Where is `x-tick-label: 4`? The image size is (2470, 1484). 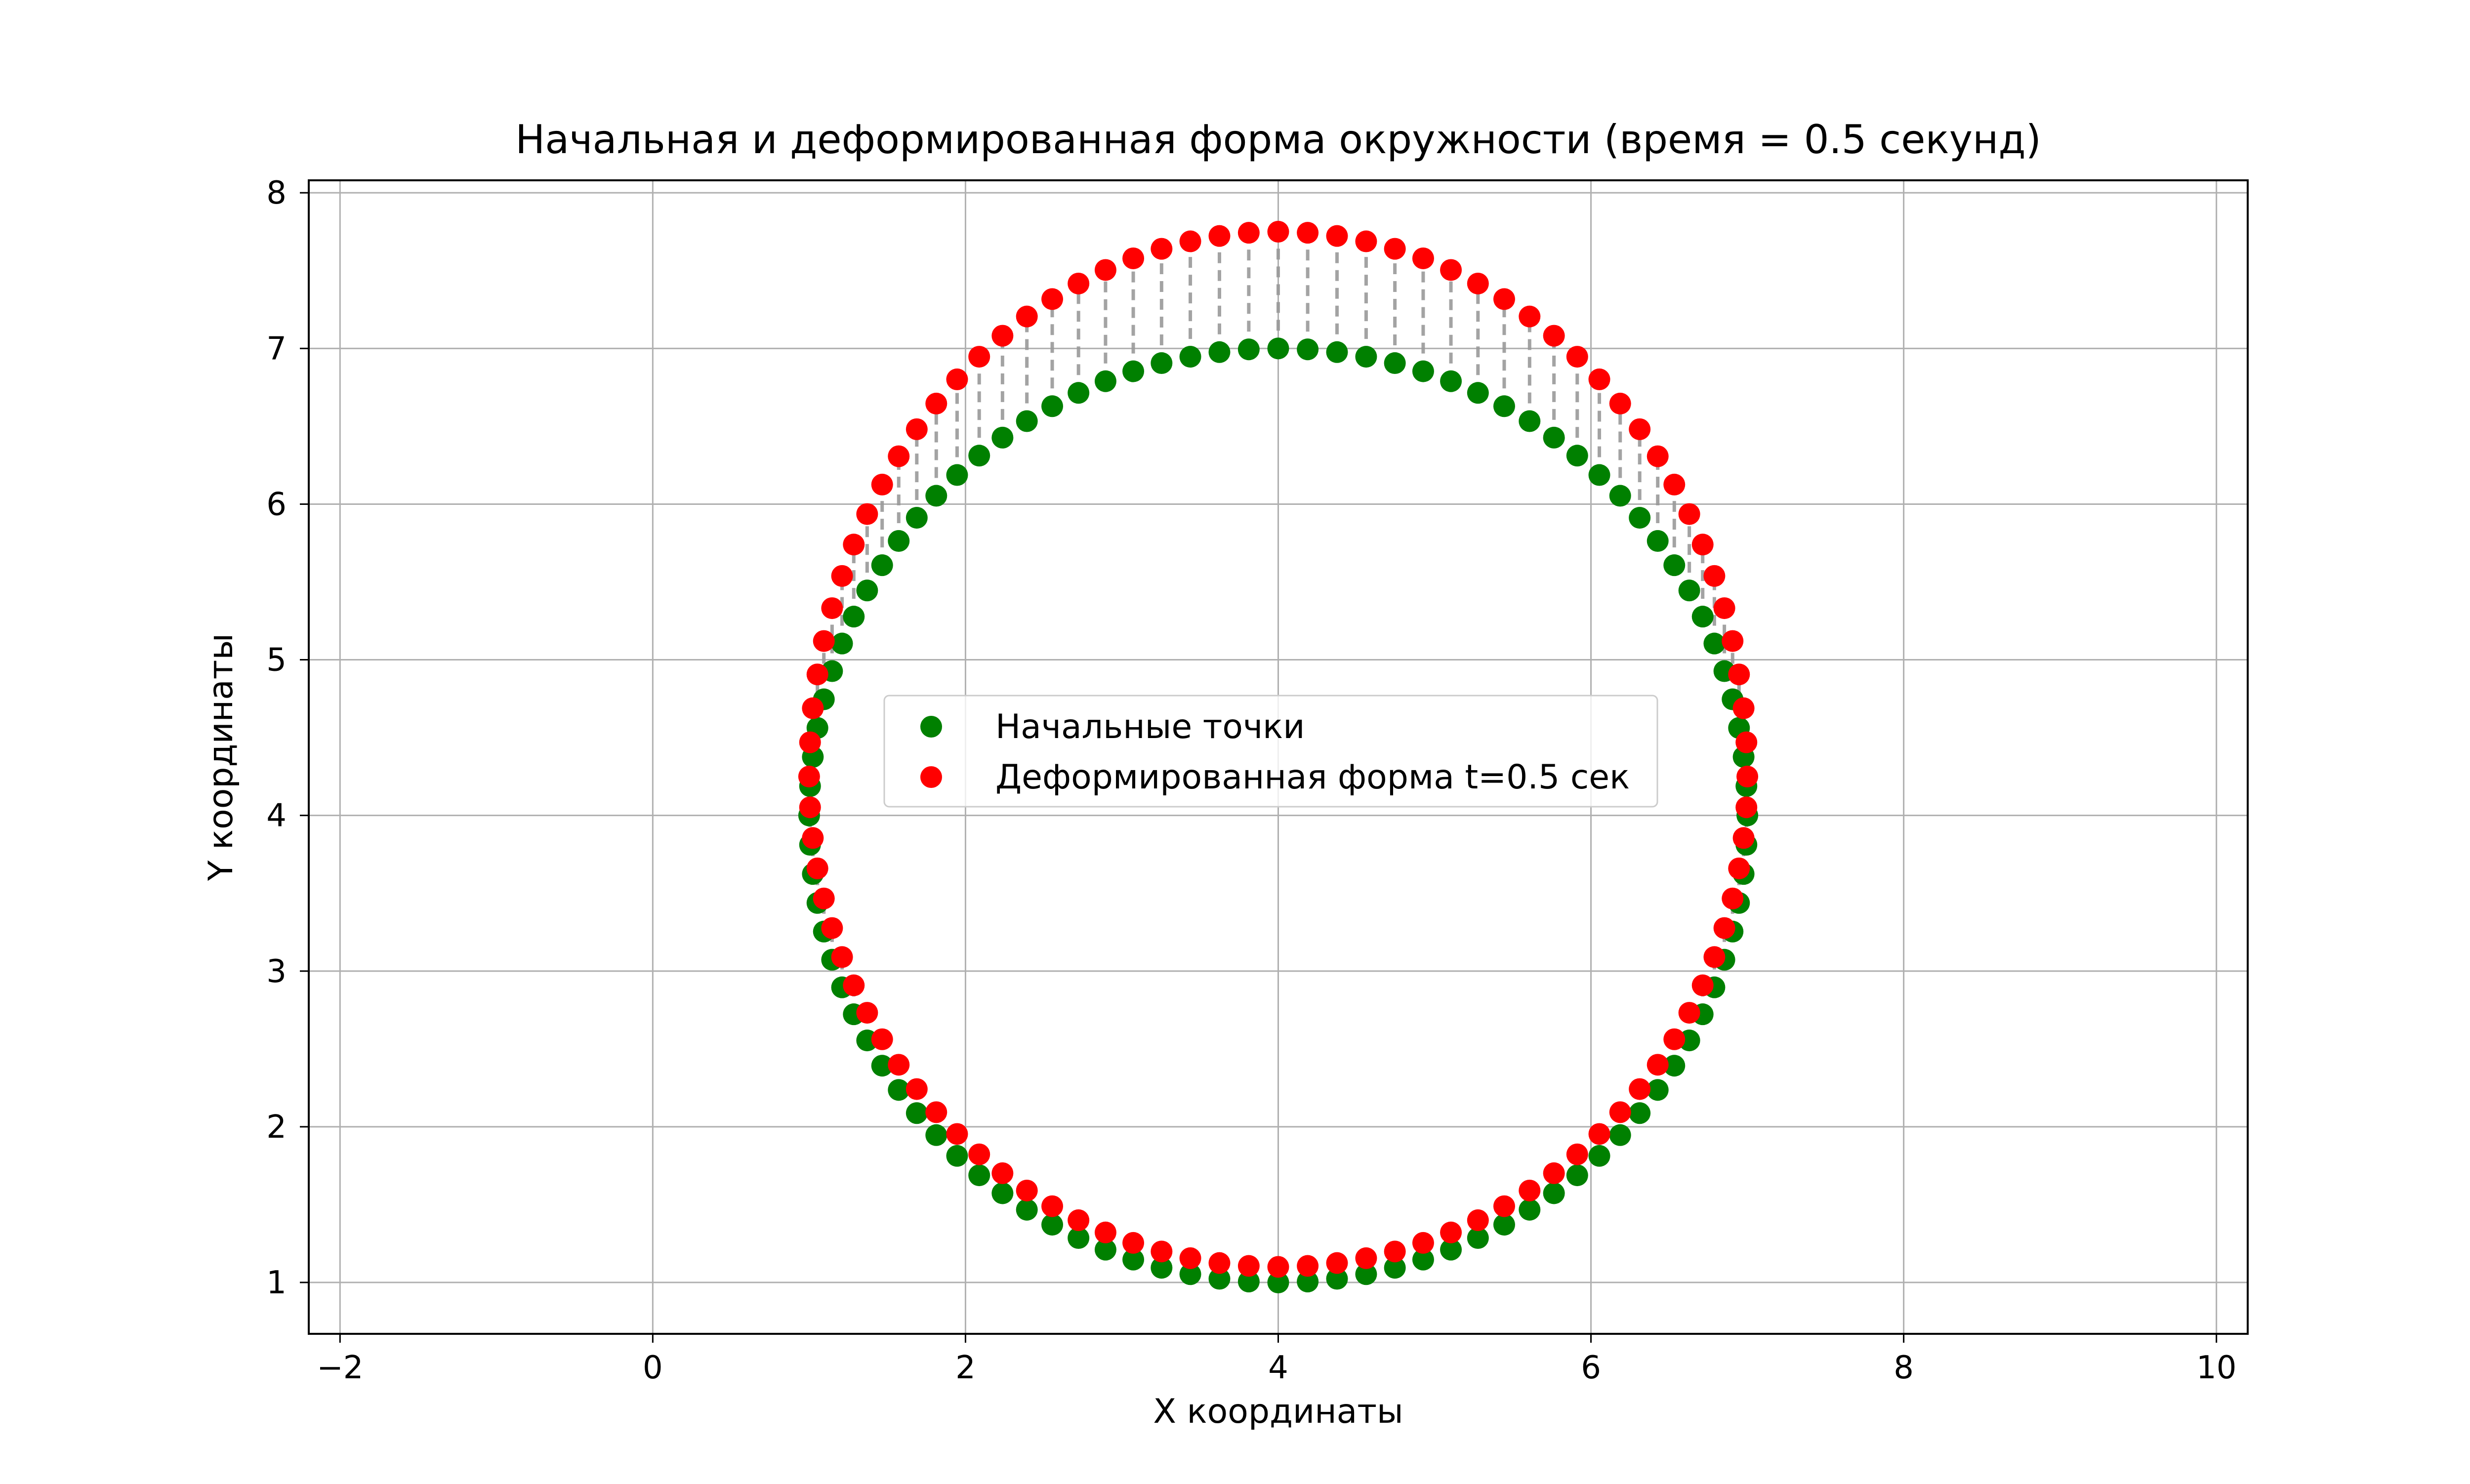
x-tick-label: 4 is located at coordinates (1278, 1368).